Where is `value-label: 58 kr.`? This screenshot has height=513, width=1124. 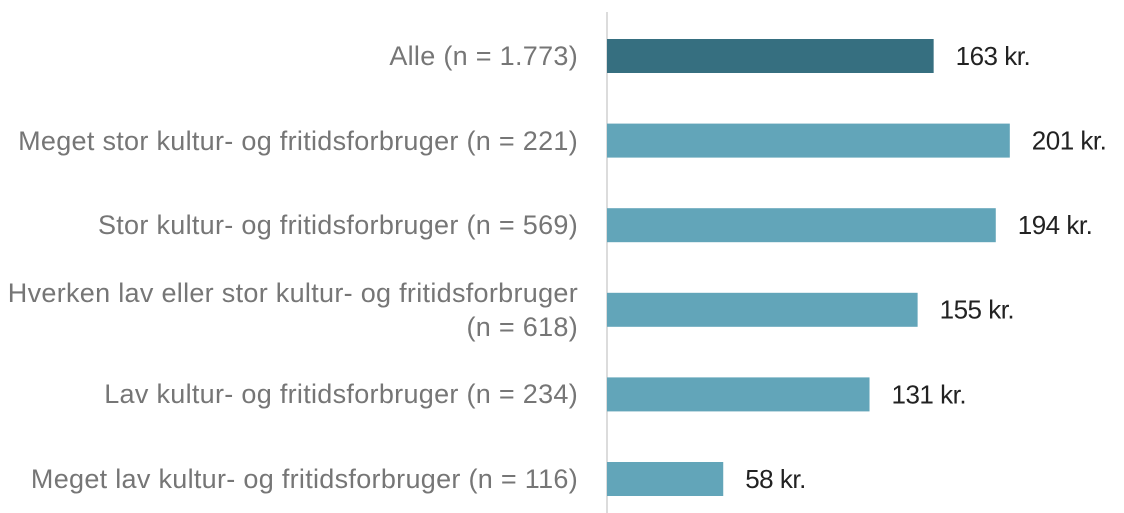
value-label: 58 kr. is located at coordinates (775, 479).